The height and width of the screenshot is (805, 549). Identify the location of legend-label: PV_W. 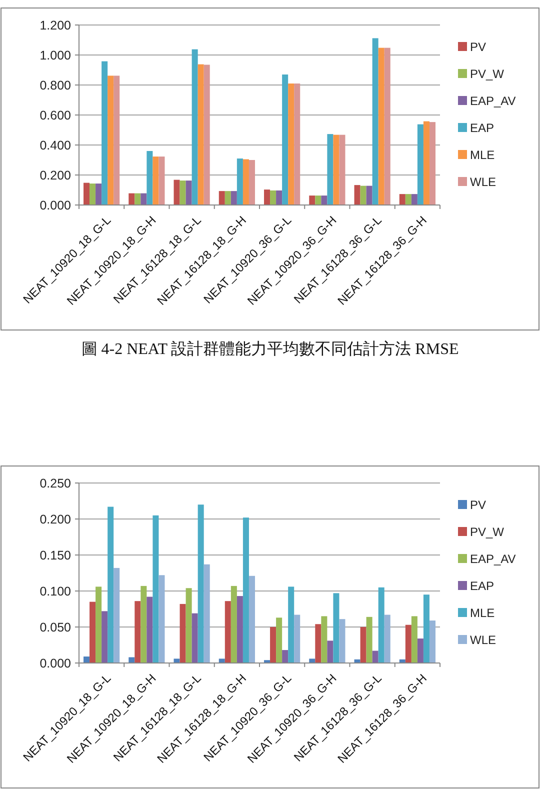
(487, 74).